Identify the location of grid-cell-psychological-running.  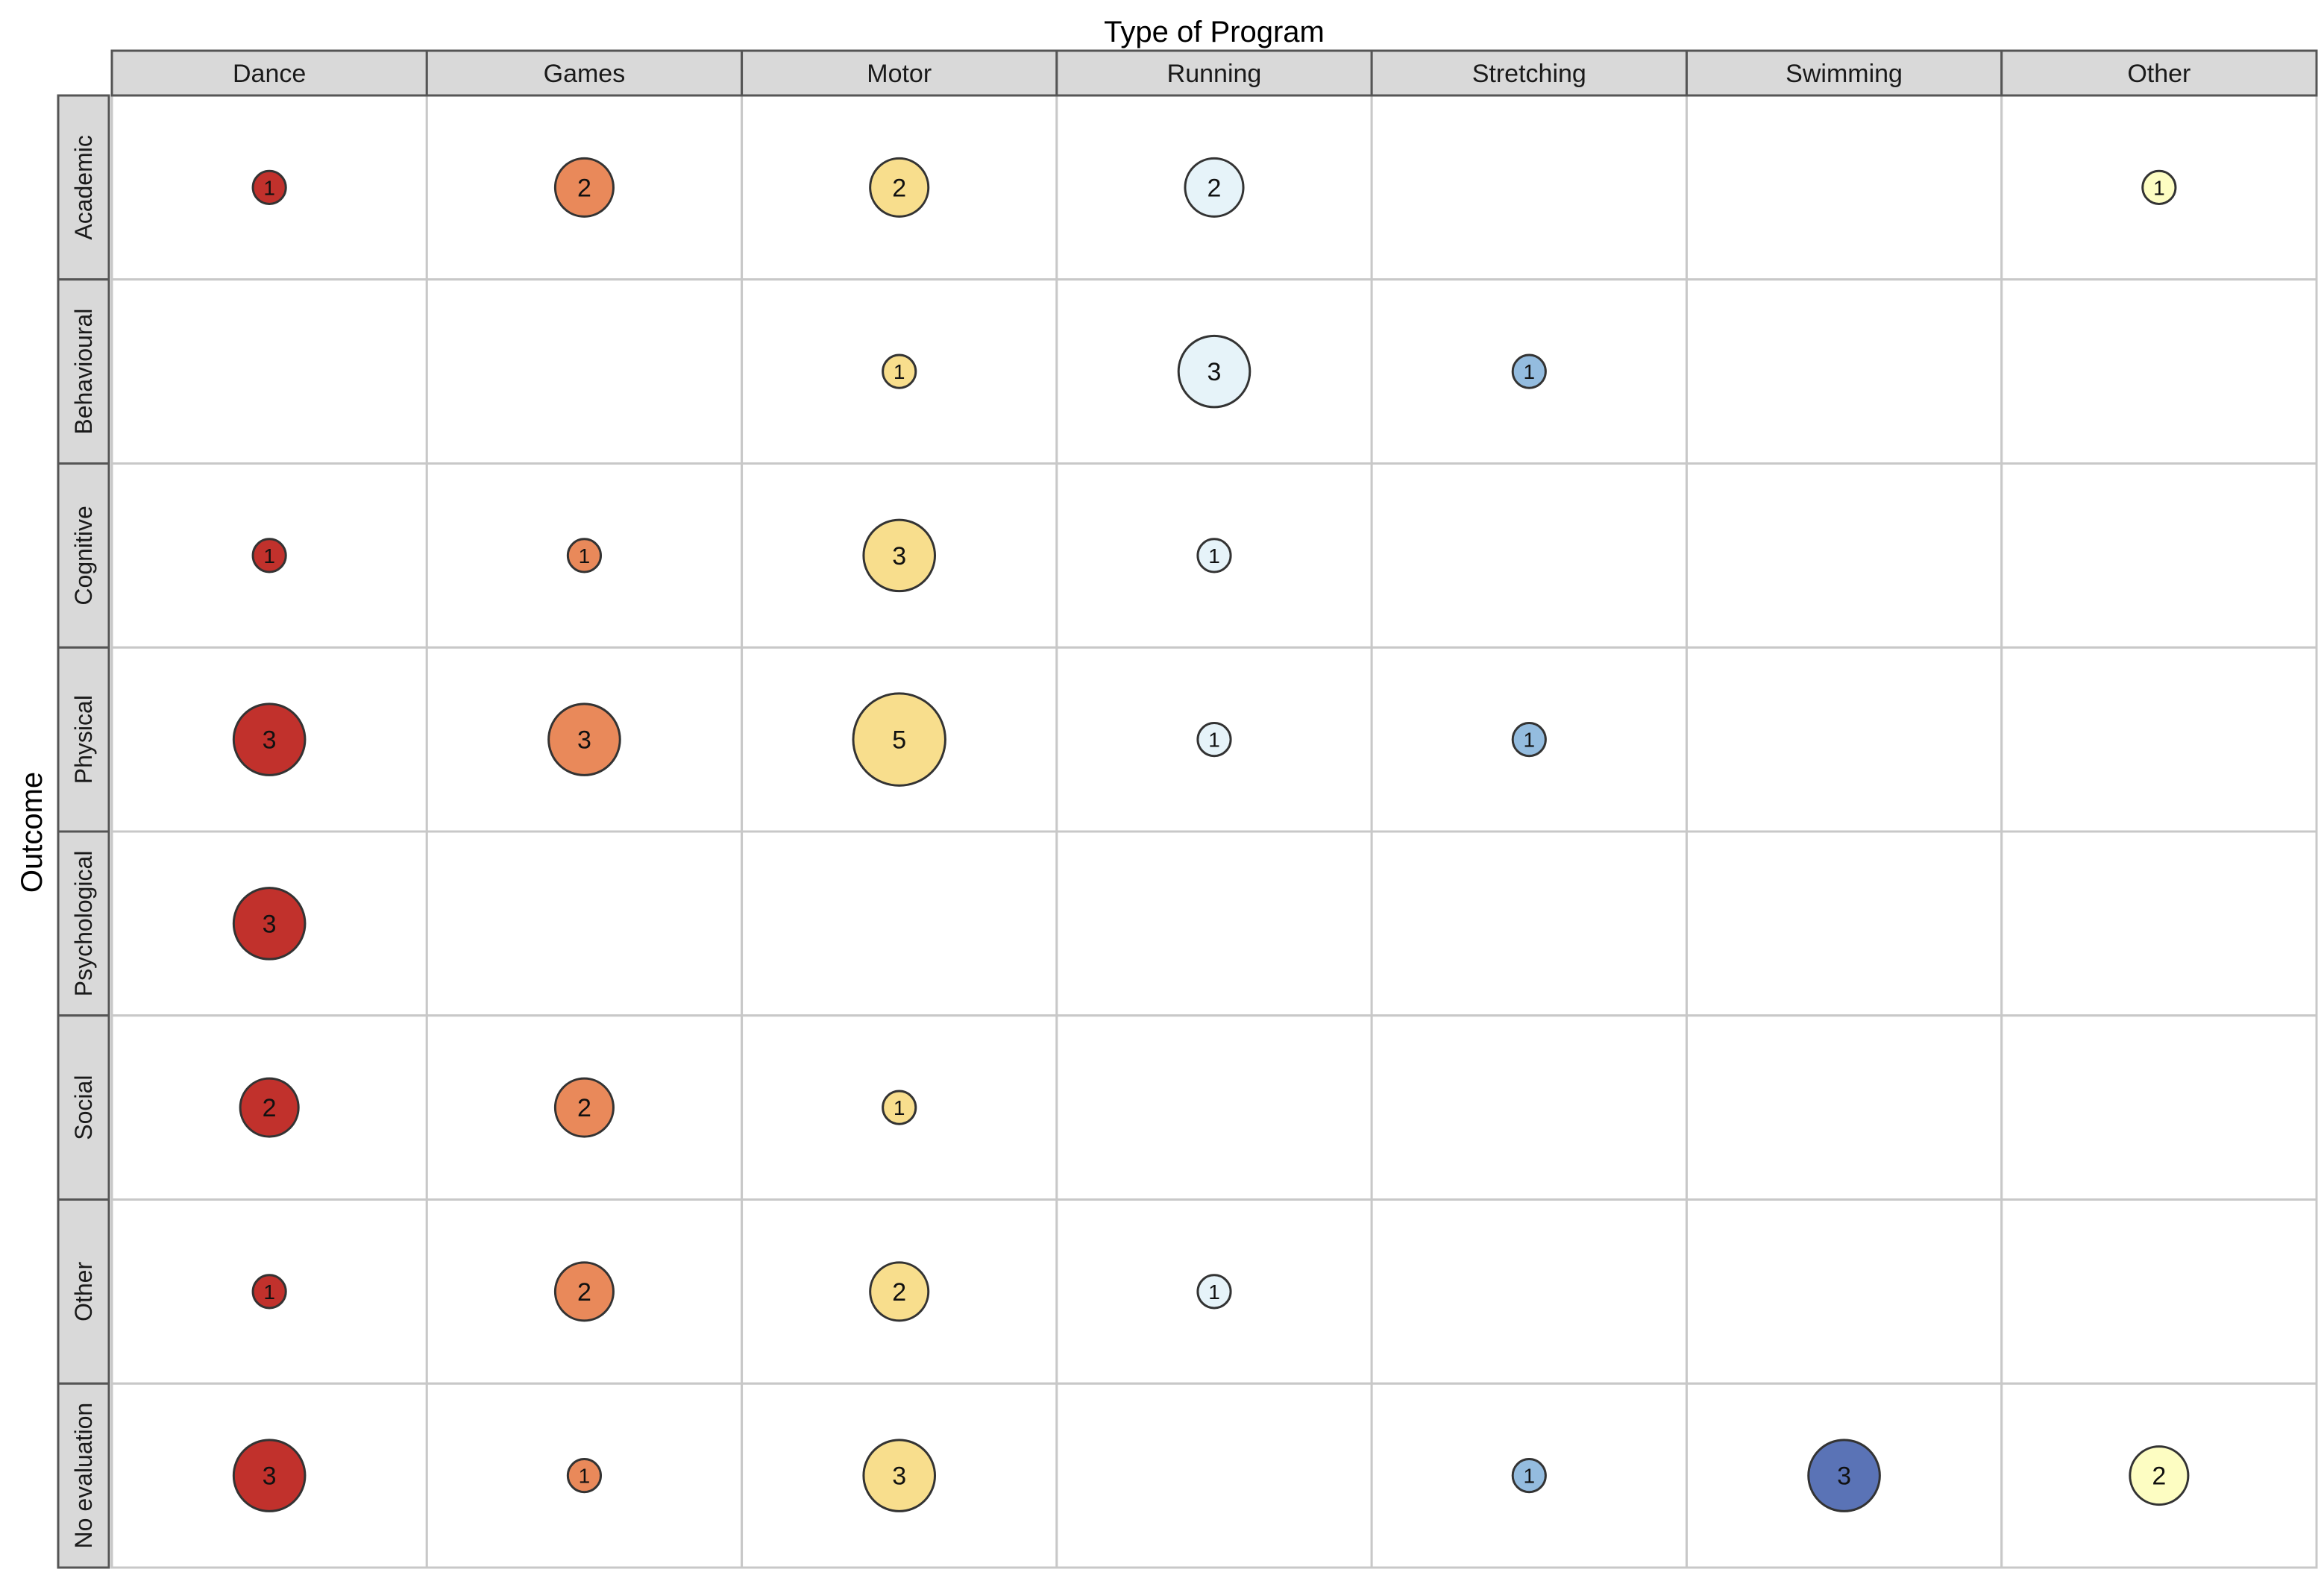
(1214, 923).